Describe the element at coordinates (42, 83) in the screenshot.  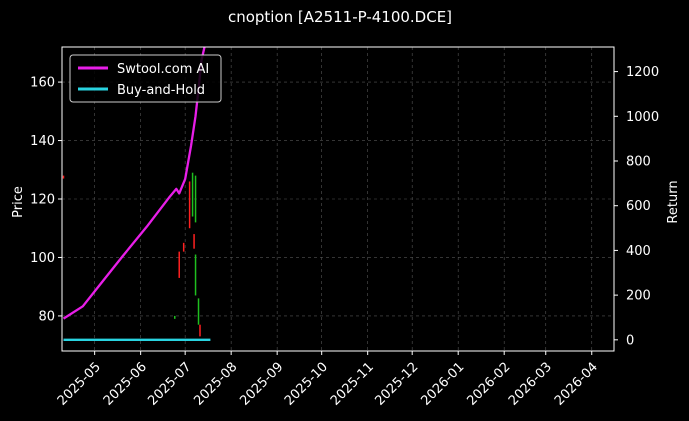
I see `y-tick-label: 160` at that location.